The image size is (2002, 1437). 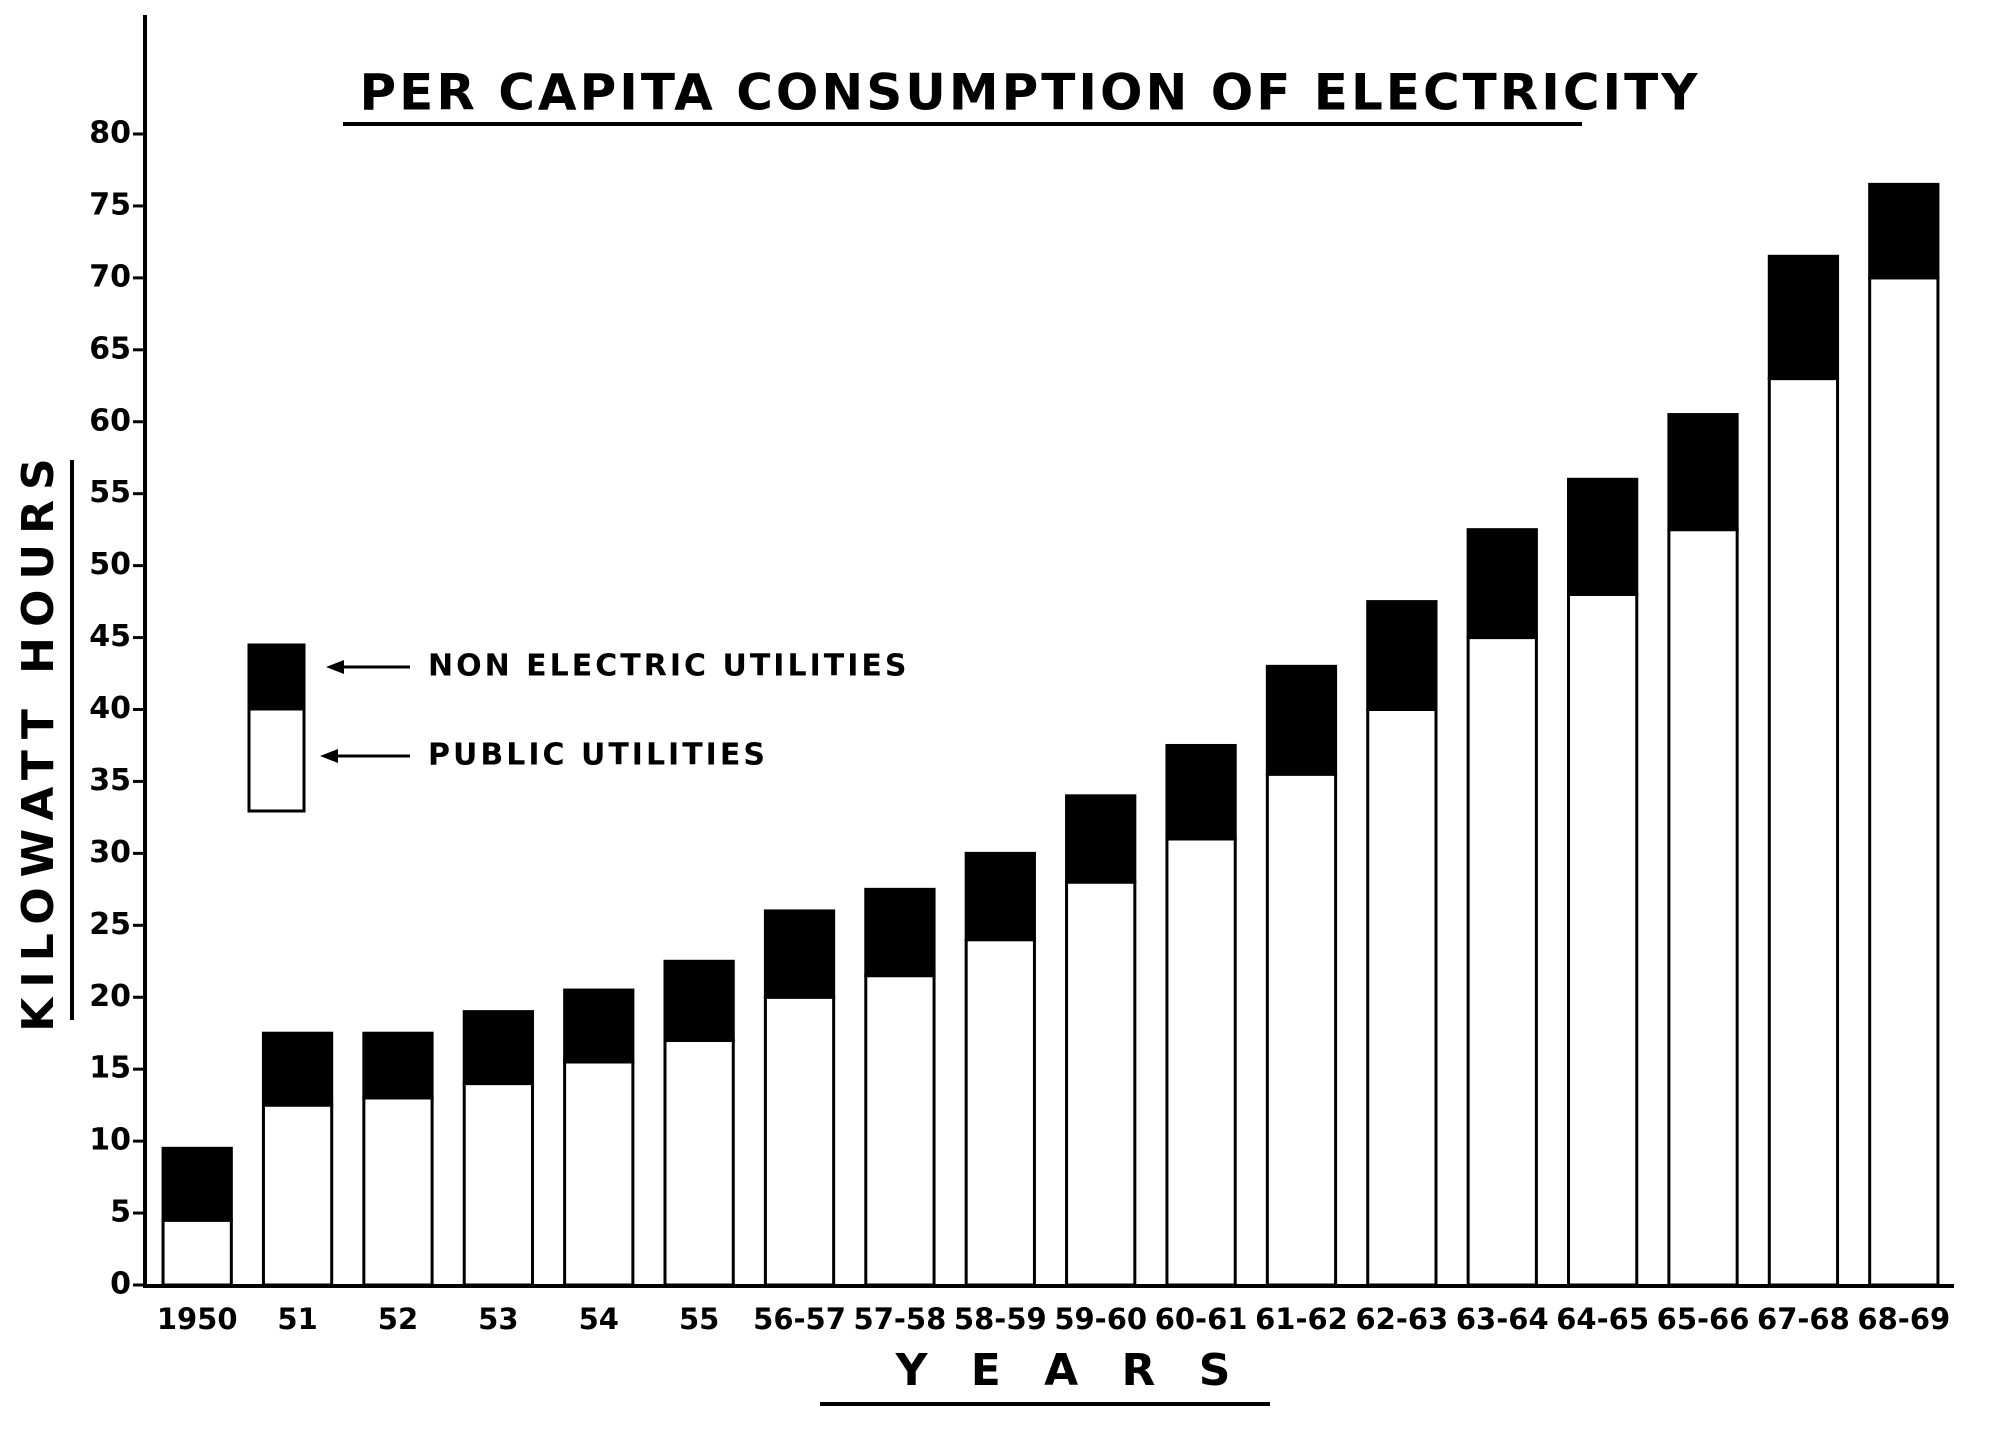 What do you see at coordinates (110, 133) in the screenshot?
I see `y-tick-label: 80` at bounding box center [110, 133].